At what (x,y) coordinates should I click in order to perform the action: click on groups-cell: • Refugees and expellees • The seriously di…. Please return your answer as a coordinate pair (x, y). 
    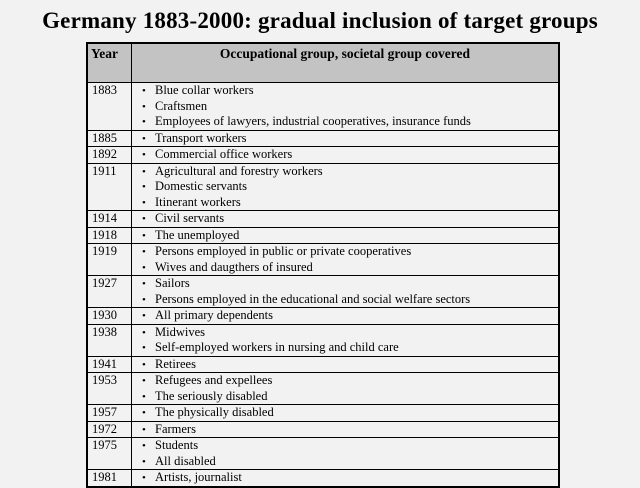
    Looking at the image, I should click on (345, 388).